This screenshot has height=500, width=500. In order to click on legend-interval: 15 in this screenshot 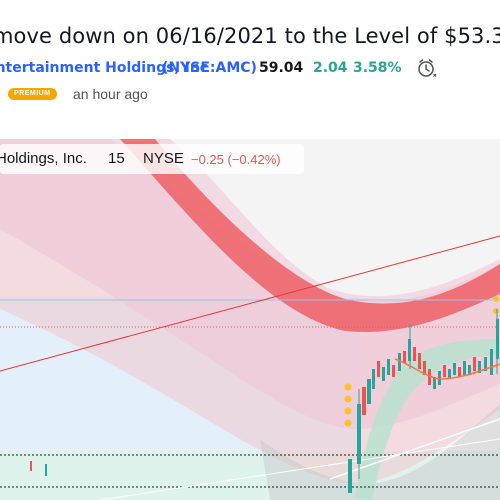, I will do `click(116, 158)`.